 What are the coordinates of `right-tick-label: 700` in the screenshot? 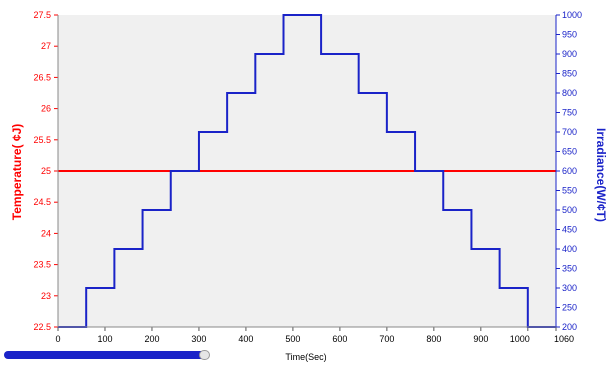 It's located at (569, 132).